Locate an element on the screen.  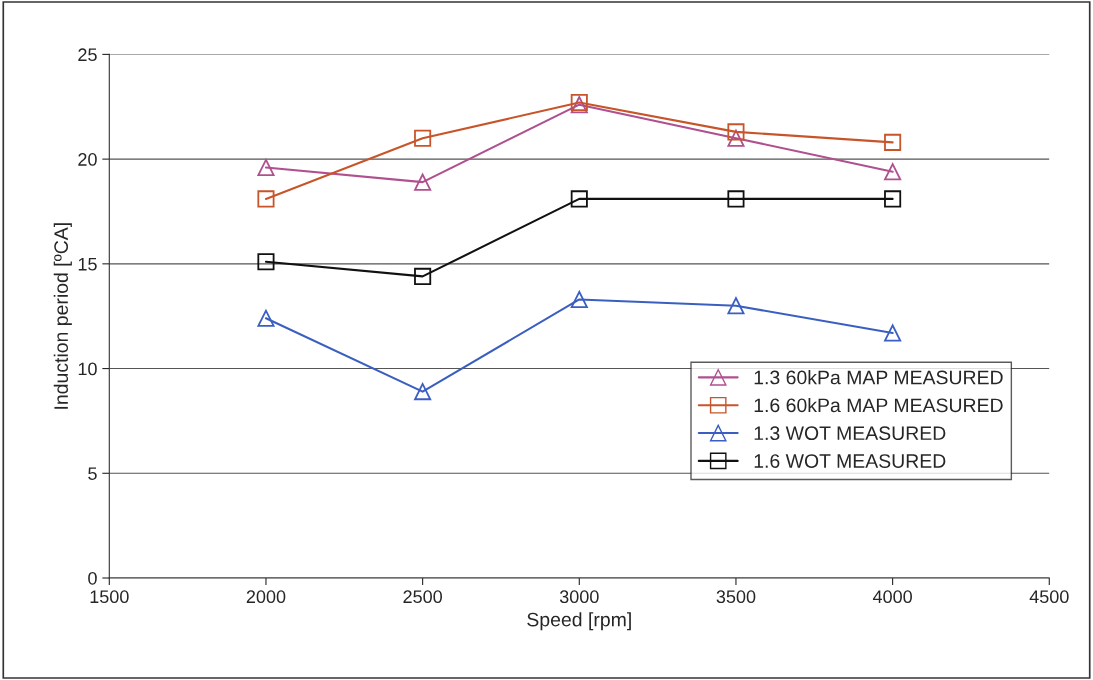
y-tick-label: 0 is located at coordinates (92, 578).